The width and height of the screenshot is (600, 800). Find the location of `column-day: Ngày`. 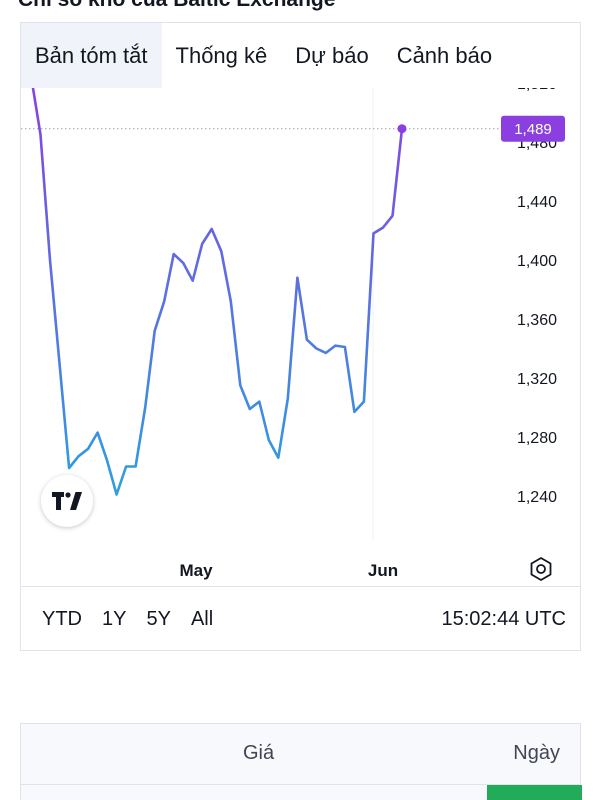

column-day: Ngày is located at coordinates (536, 753).